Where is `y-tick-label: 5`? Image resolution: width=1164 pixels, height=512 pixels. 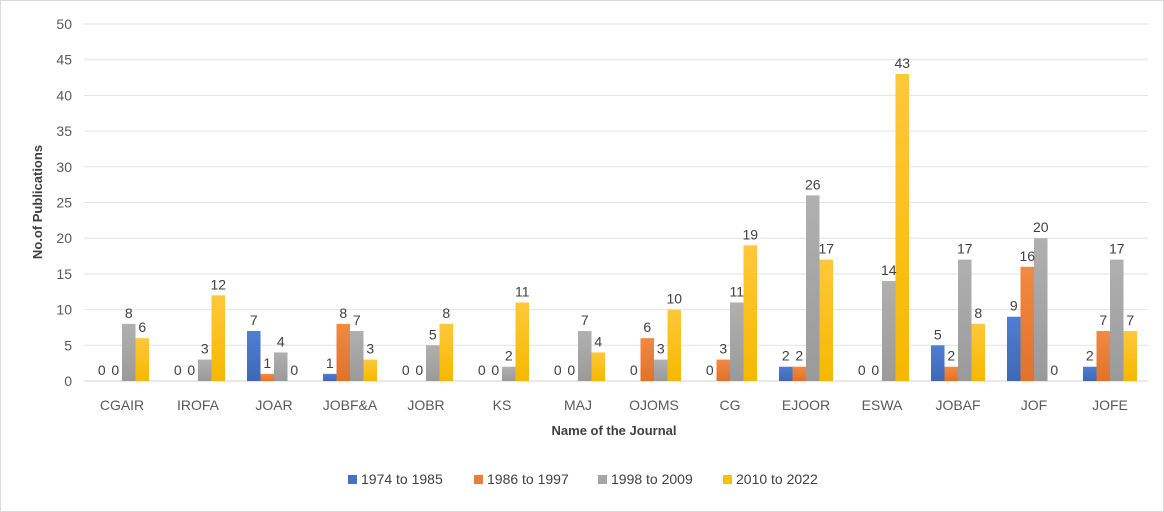
y-tick-label: 5 is located at coordinates (68, 345).